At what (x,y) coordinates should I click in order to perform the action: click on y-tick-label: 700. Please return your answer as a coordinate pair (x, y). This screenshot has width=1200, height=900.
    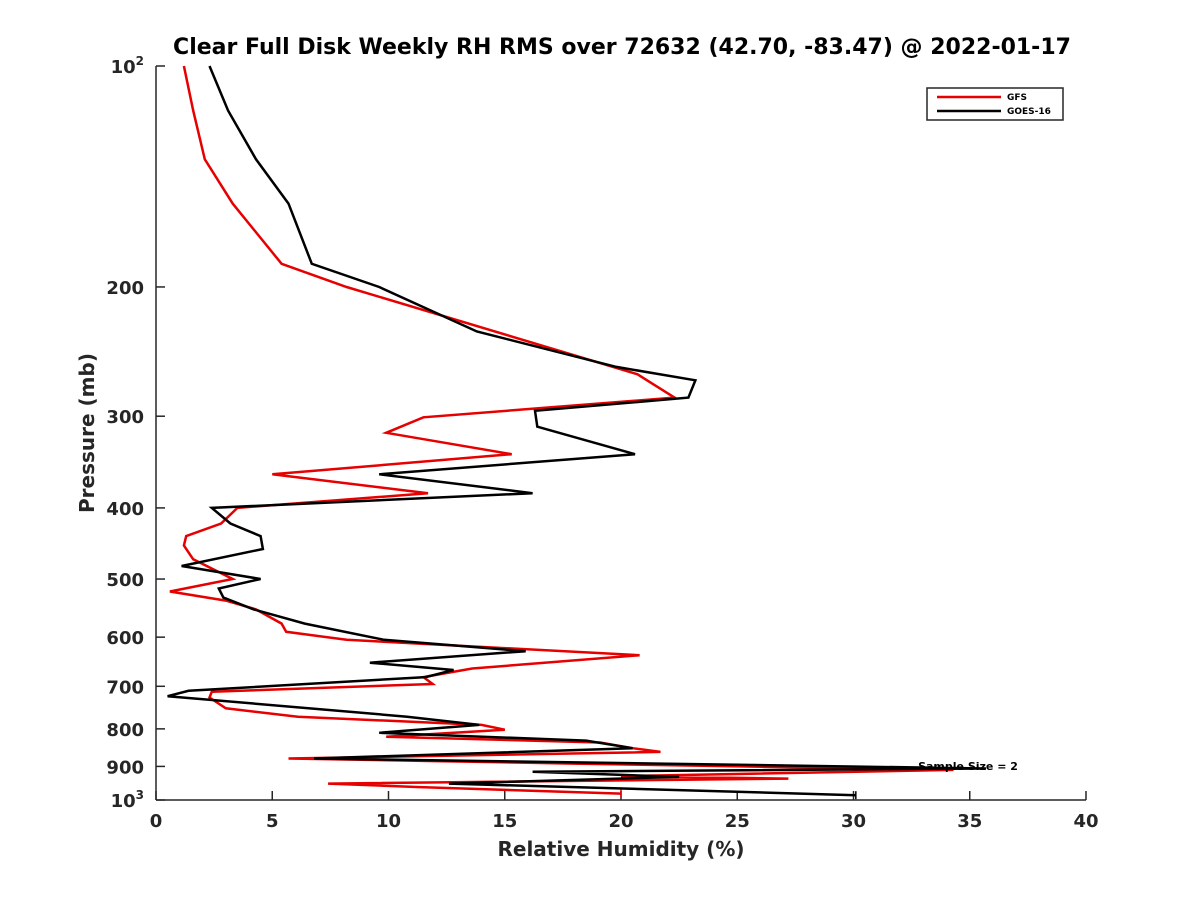
    Looking at the image, I should click on (125, 687).